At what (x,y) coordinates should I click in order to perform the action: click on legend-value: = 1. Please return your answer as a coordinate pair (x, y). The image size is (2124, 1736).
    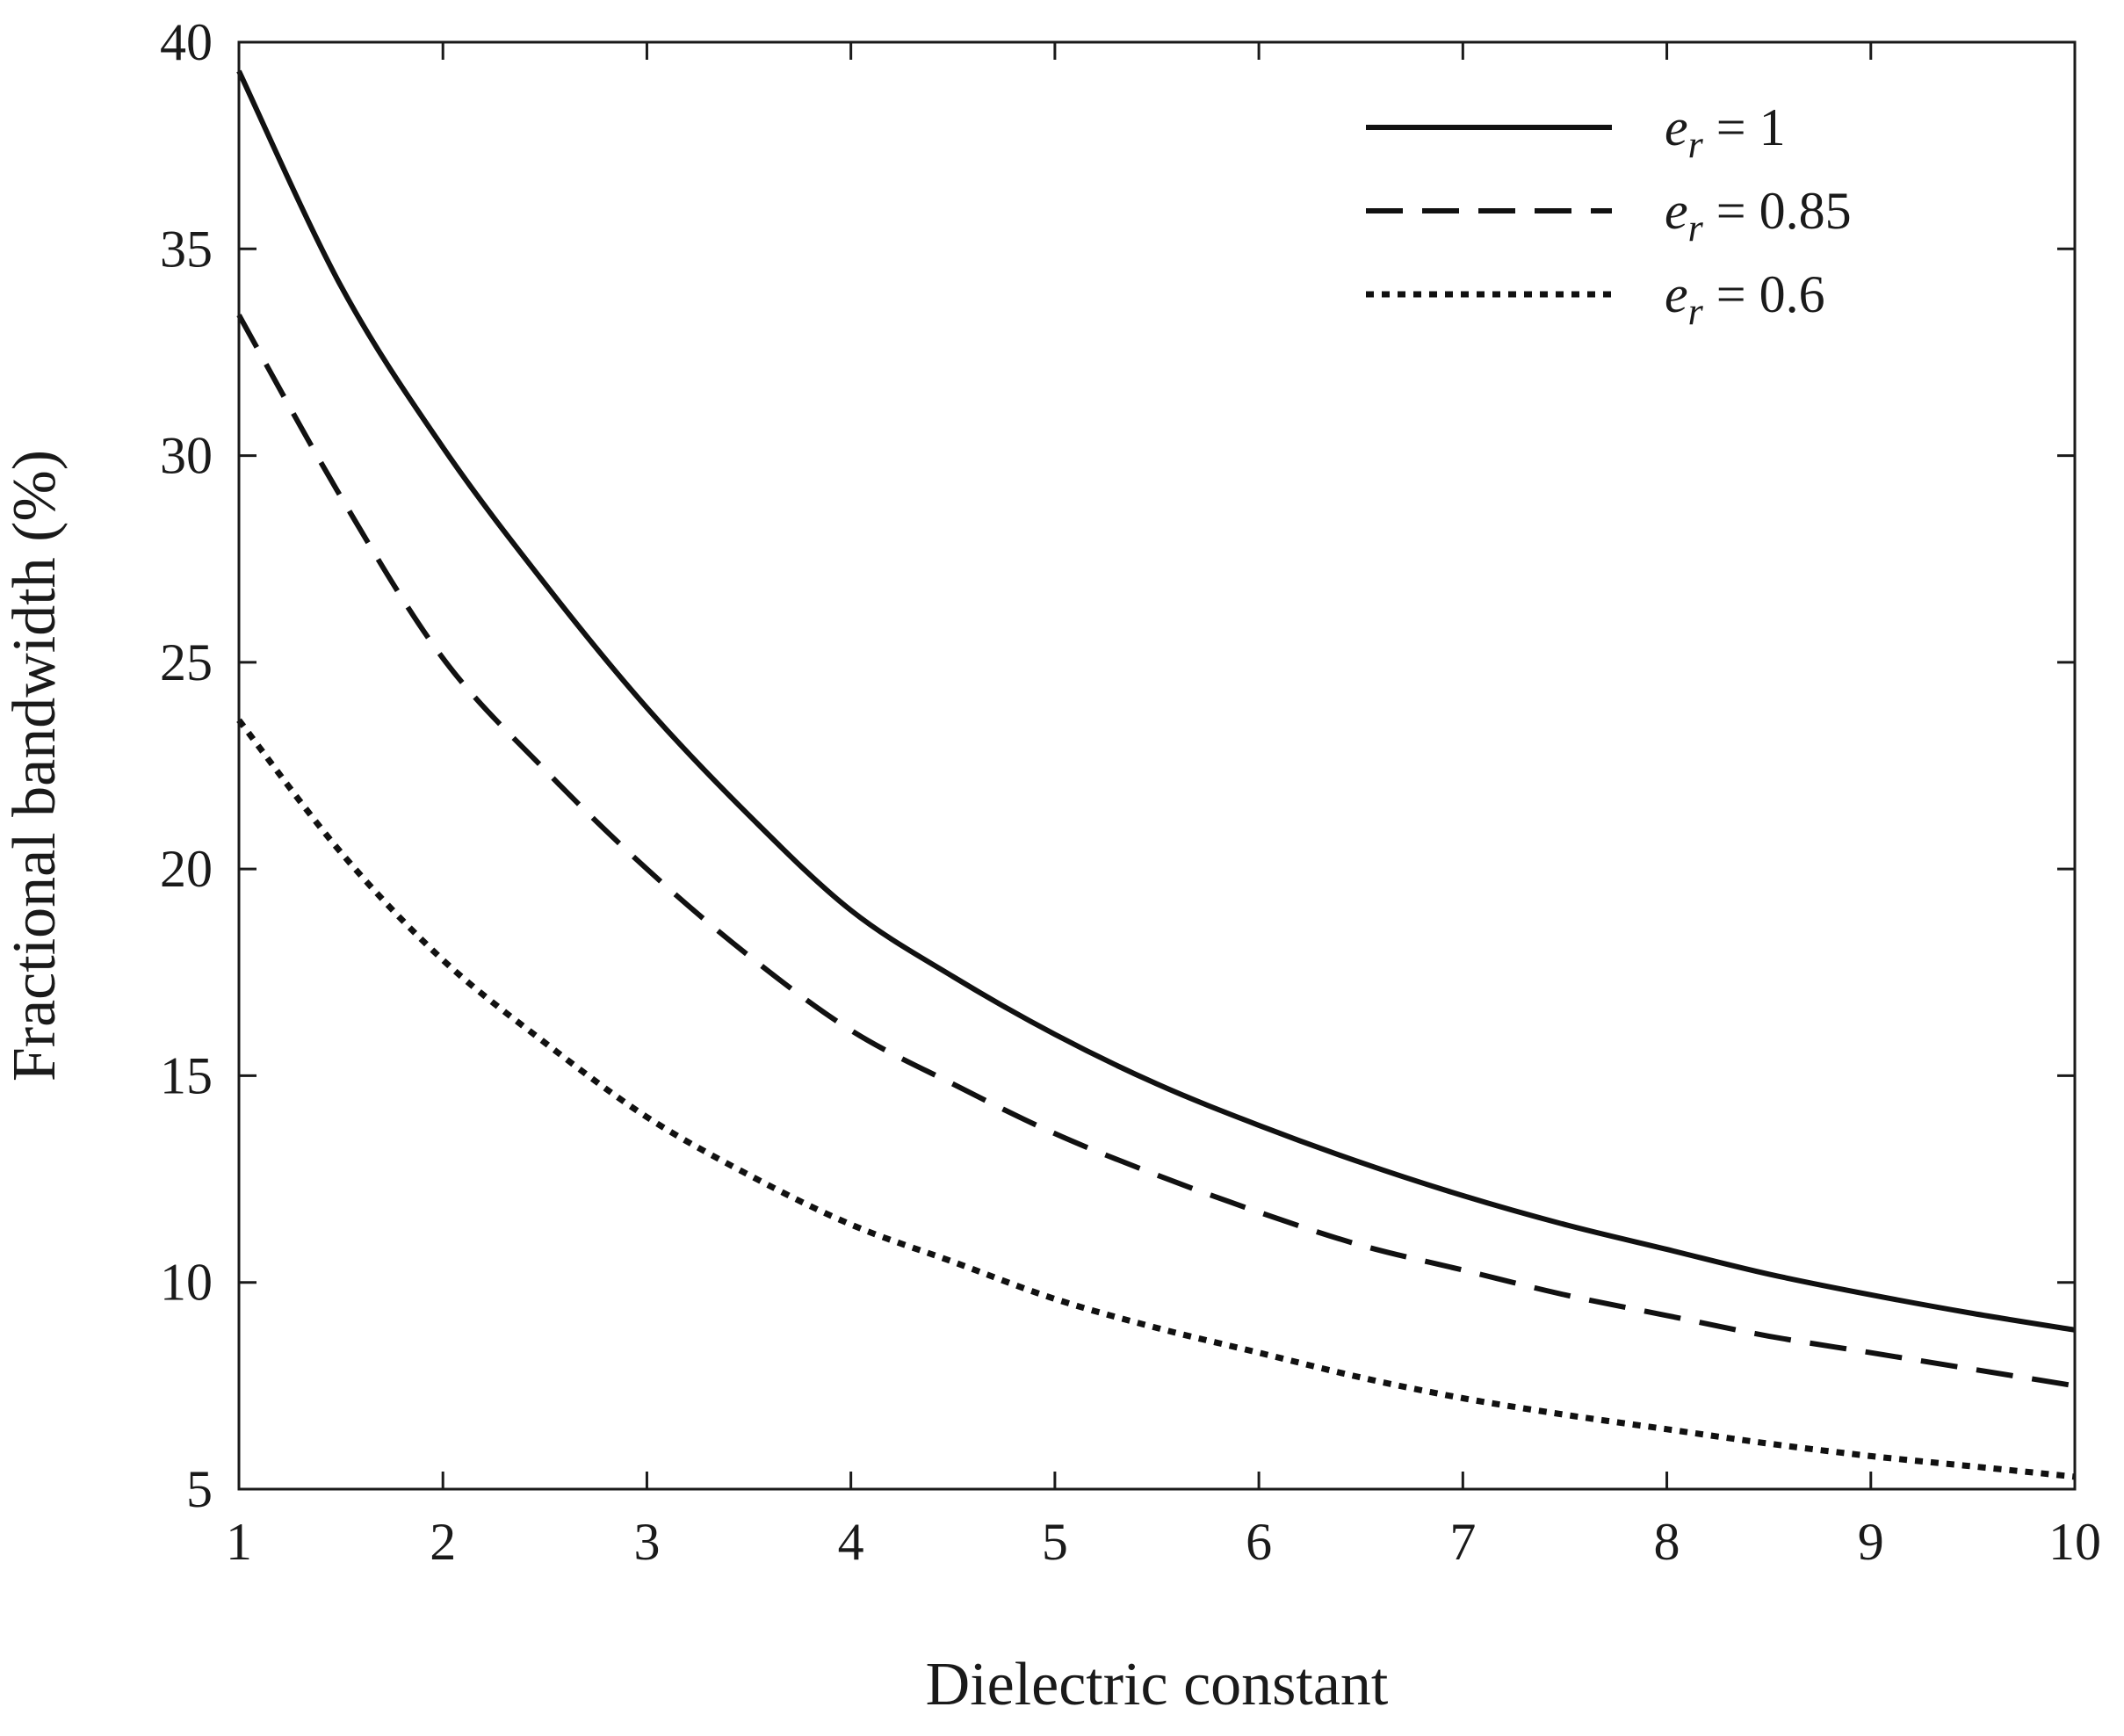
    Looking at the image, I should click on (1744, 127).